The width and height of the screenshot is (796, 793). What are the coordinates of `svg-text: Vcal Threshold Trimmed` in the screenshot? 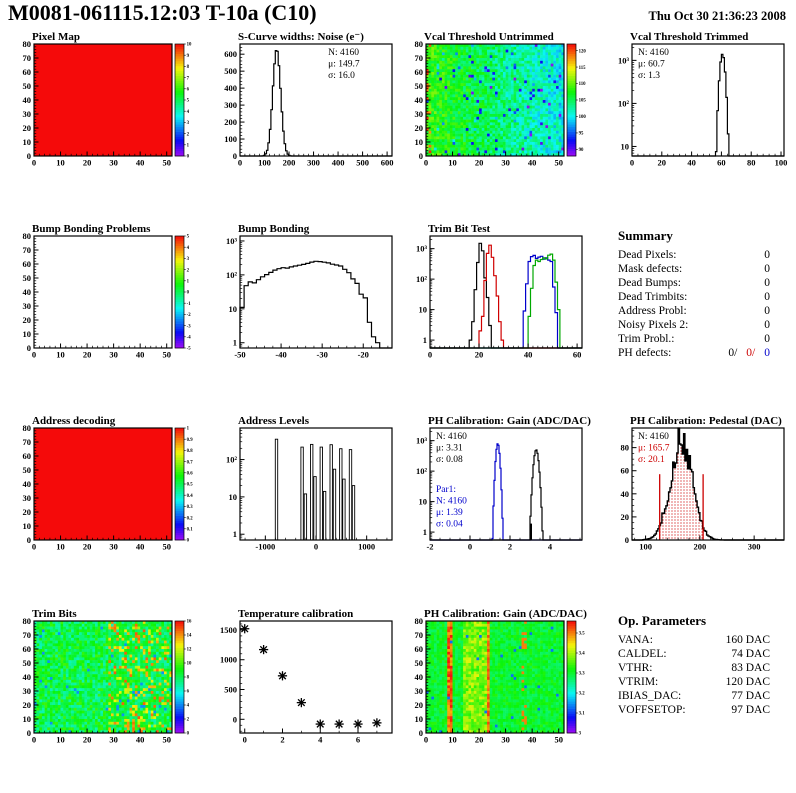 It's located at (689, 37).